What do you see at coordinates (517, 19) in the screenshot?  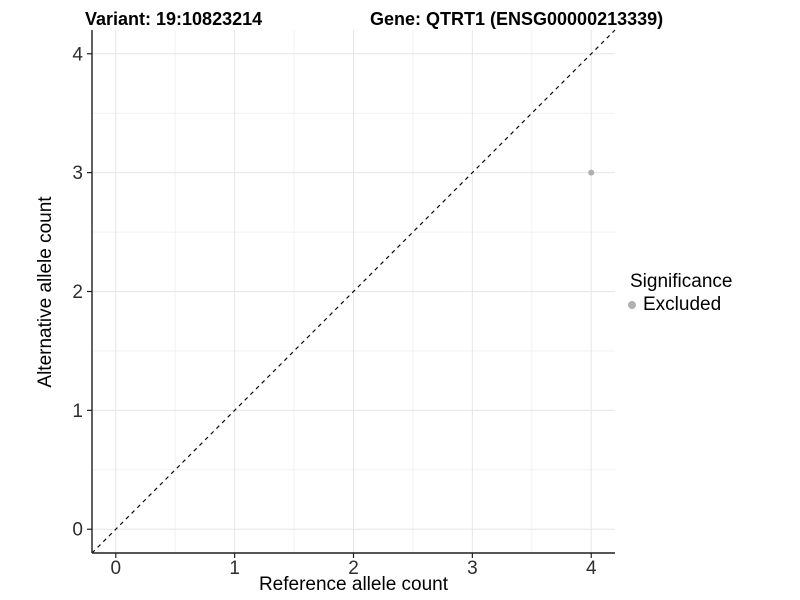 I see `gene-title: Gene: QTRT1 (ENSG00000213339)` at bounding box center [517, 19].